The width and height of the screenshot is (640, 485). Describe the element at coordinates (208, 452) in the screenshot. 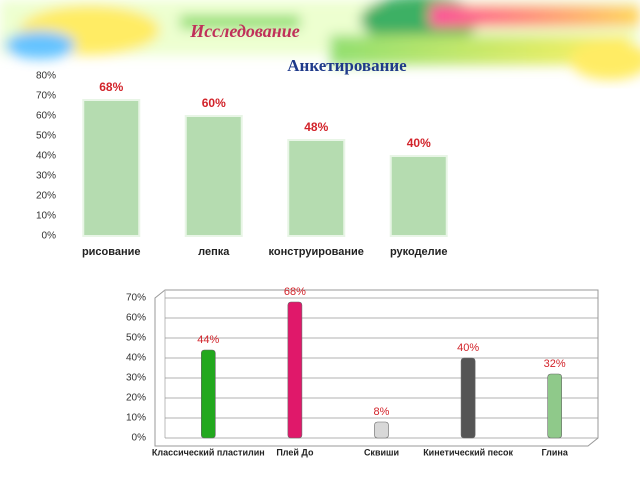

I see `x-tick-label: Классический пластилин` at that location.